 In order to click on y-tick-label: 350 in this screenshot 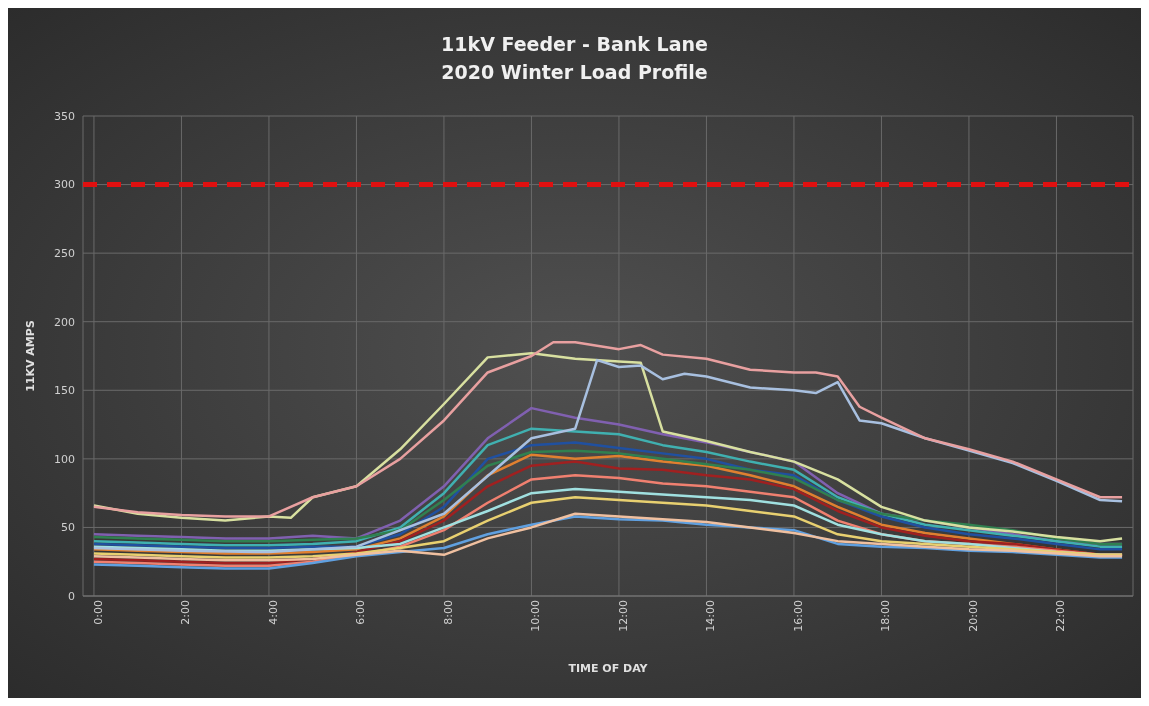, I will do `click(64, 116)`.